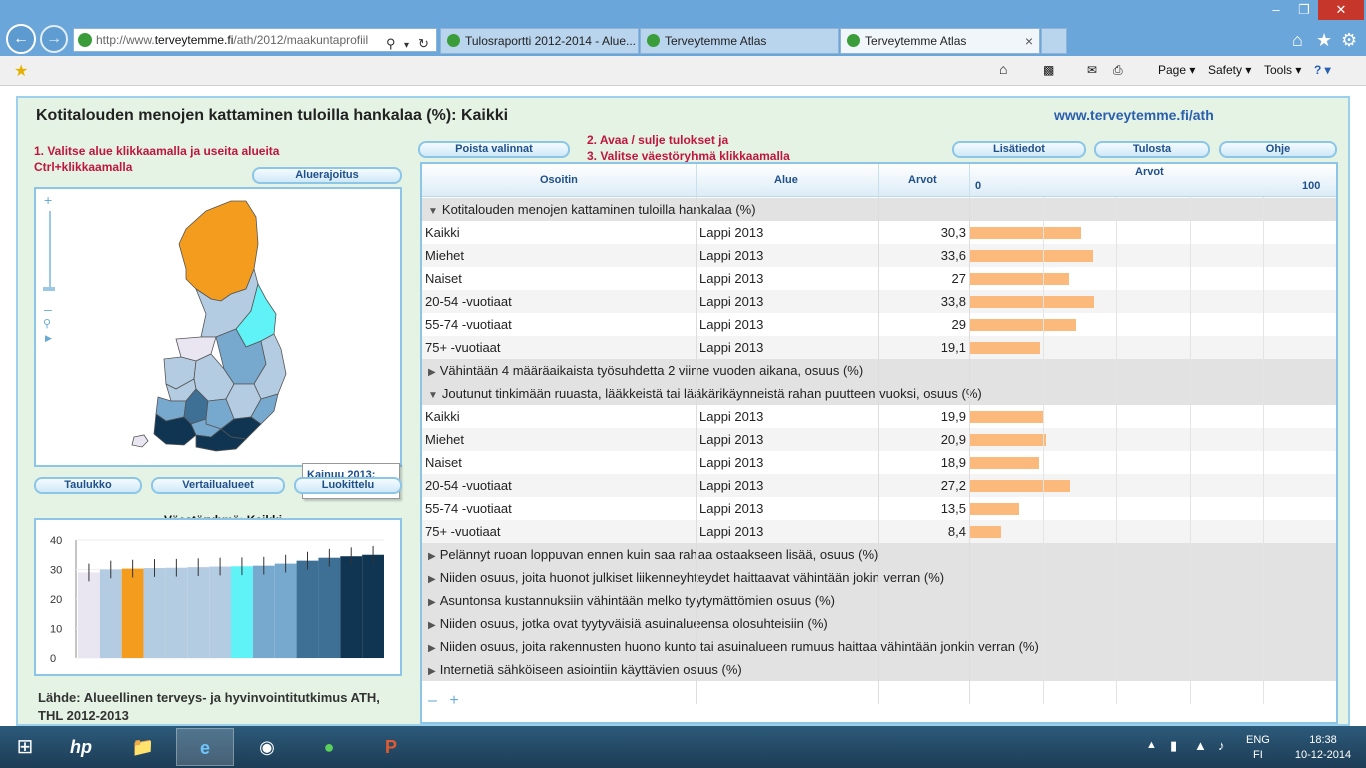  Describe the element at coordinates (81, 747) in the screenshot. I see `hp-logo-icon: hp` at that location.